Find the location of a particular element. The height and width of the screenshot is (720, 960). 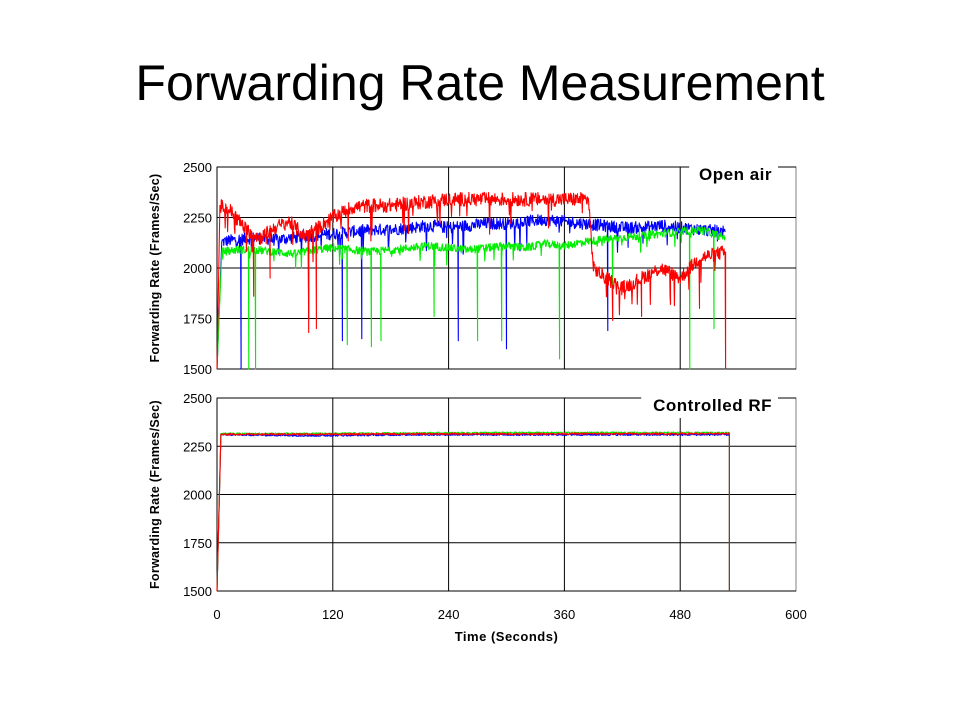

x-axis-label: Time (Seconds) is located at coordinates (507, 636).